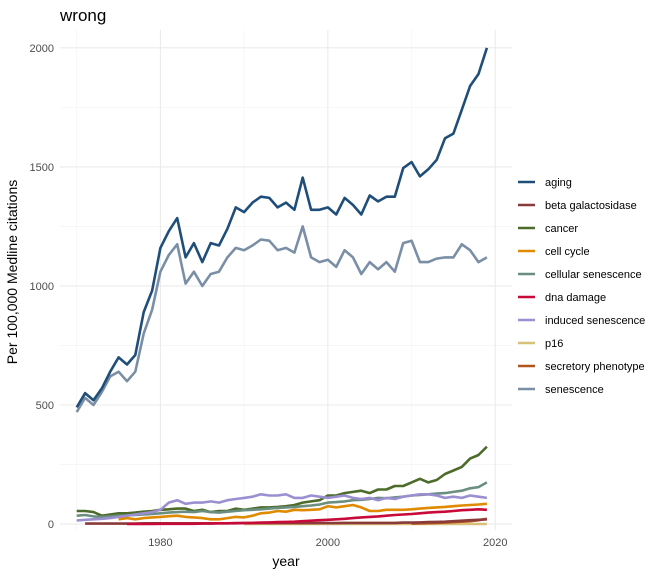 The width and height of the screenshot is (672, 576). I want to click on x-tick-label: 2020, so click(495, 543).